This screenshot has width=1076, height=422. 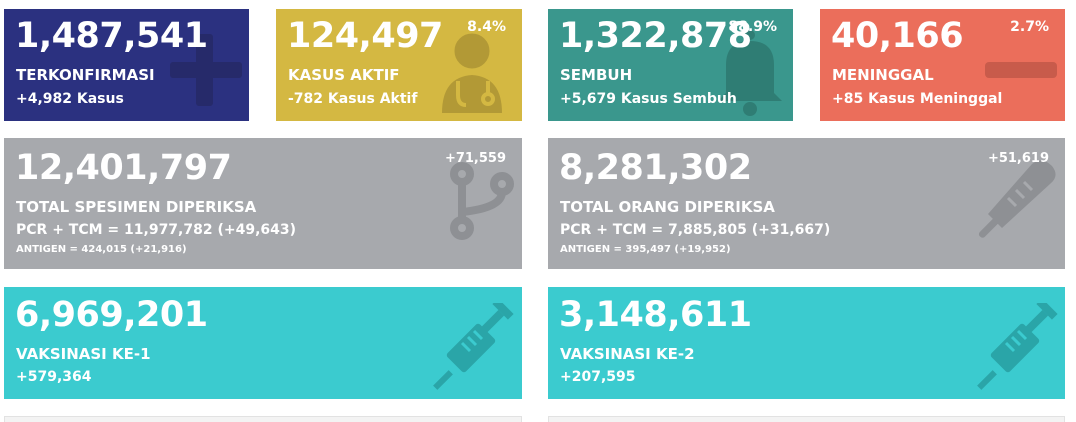 I want to click on orang-value: 8,281,302, so click(x=655, y=168).